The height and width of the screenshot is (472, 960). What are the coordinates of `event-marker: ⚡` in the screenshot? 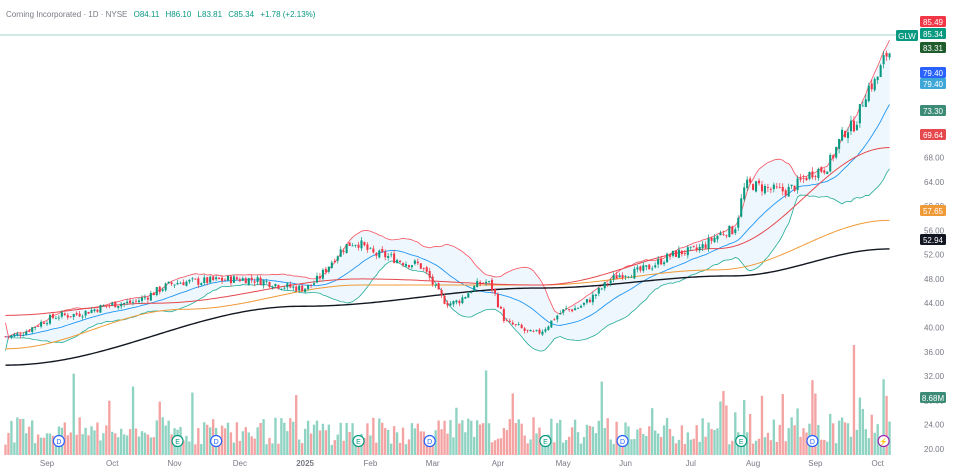 It's located at (883, 441).